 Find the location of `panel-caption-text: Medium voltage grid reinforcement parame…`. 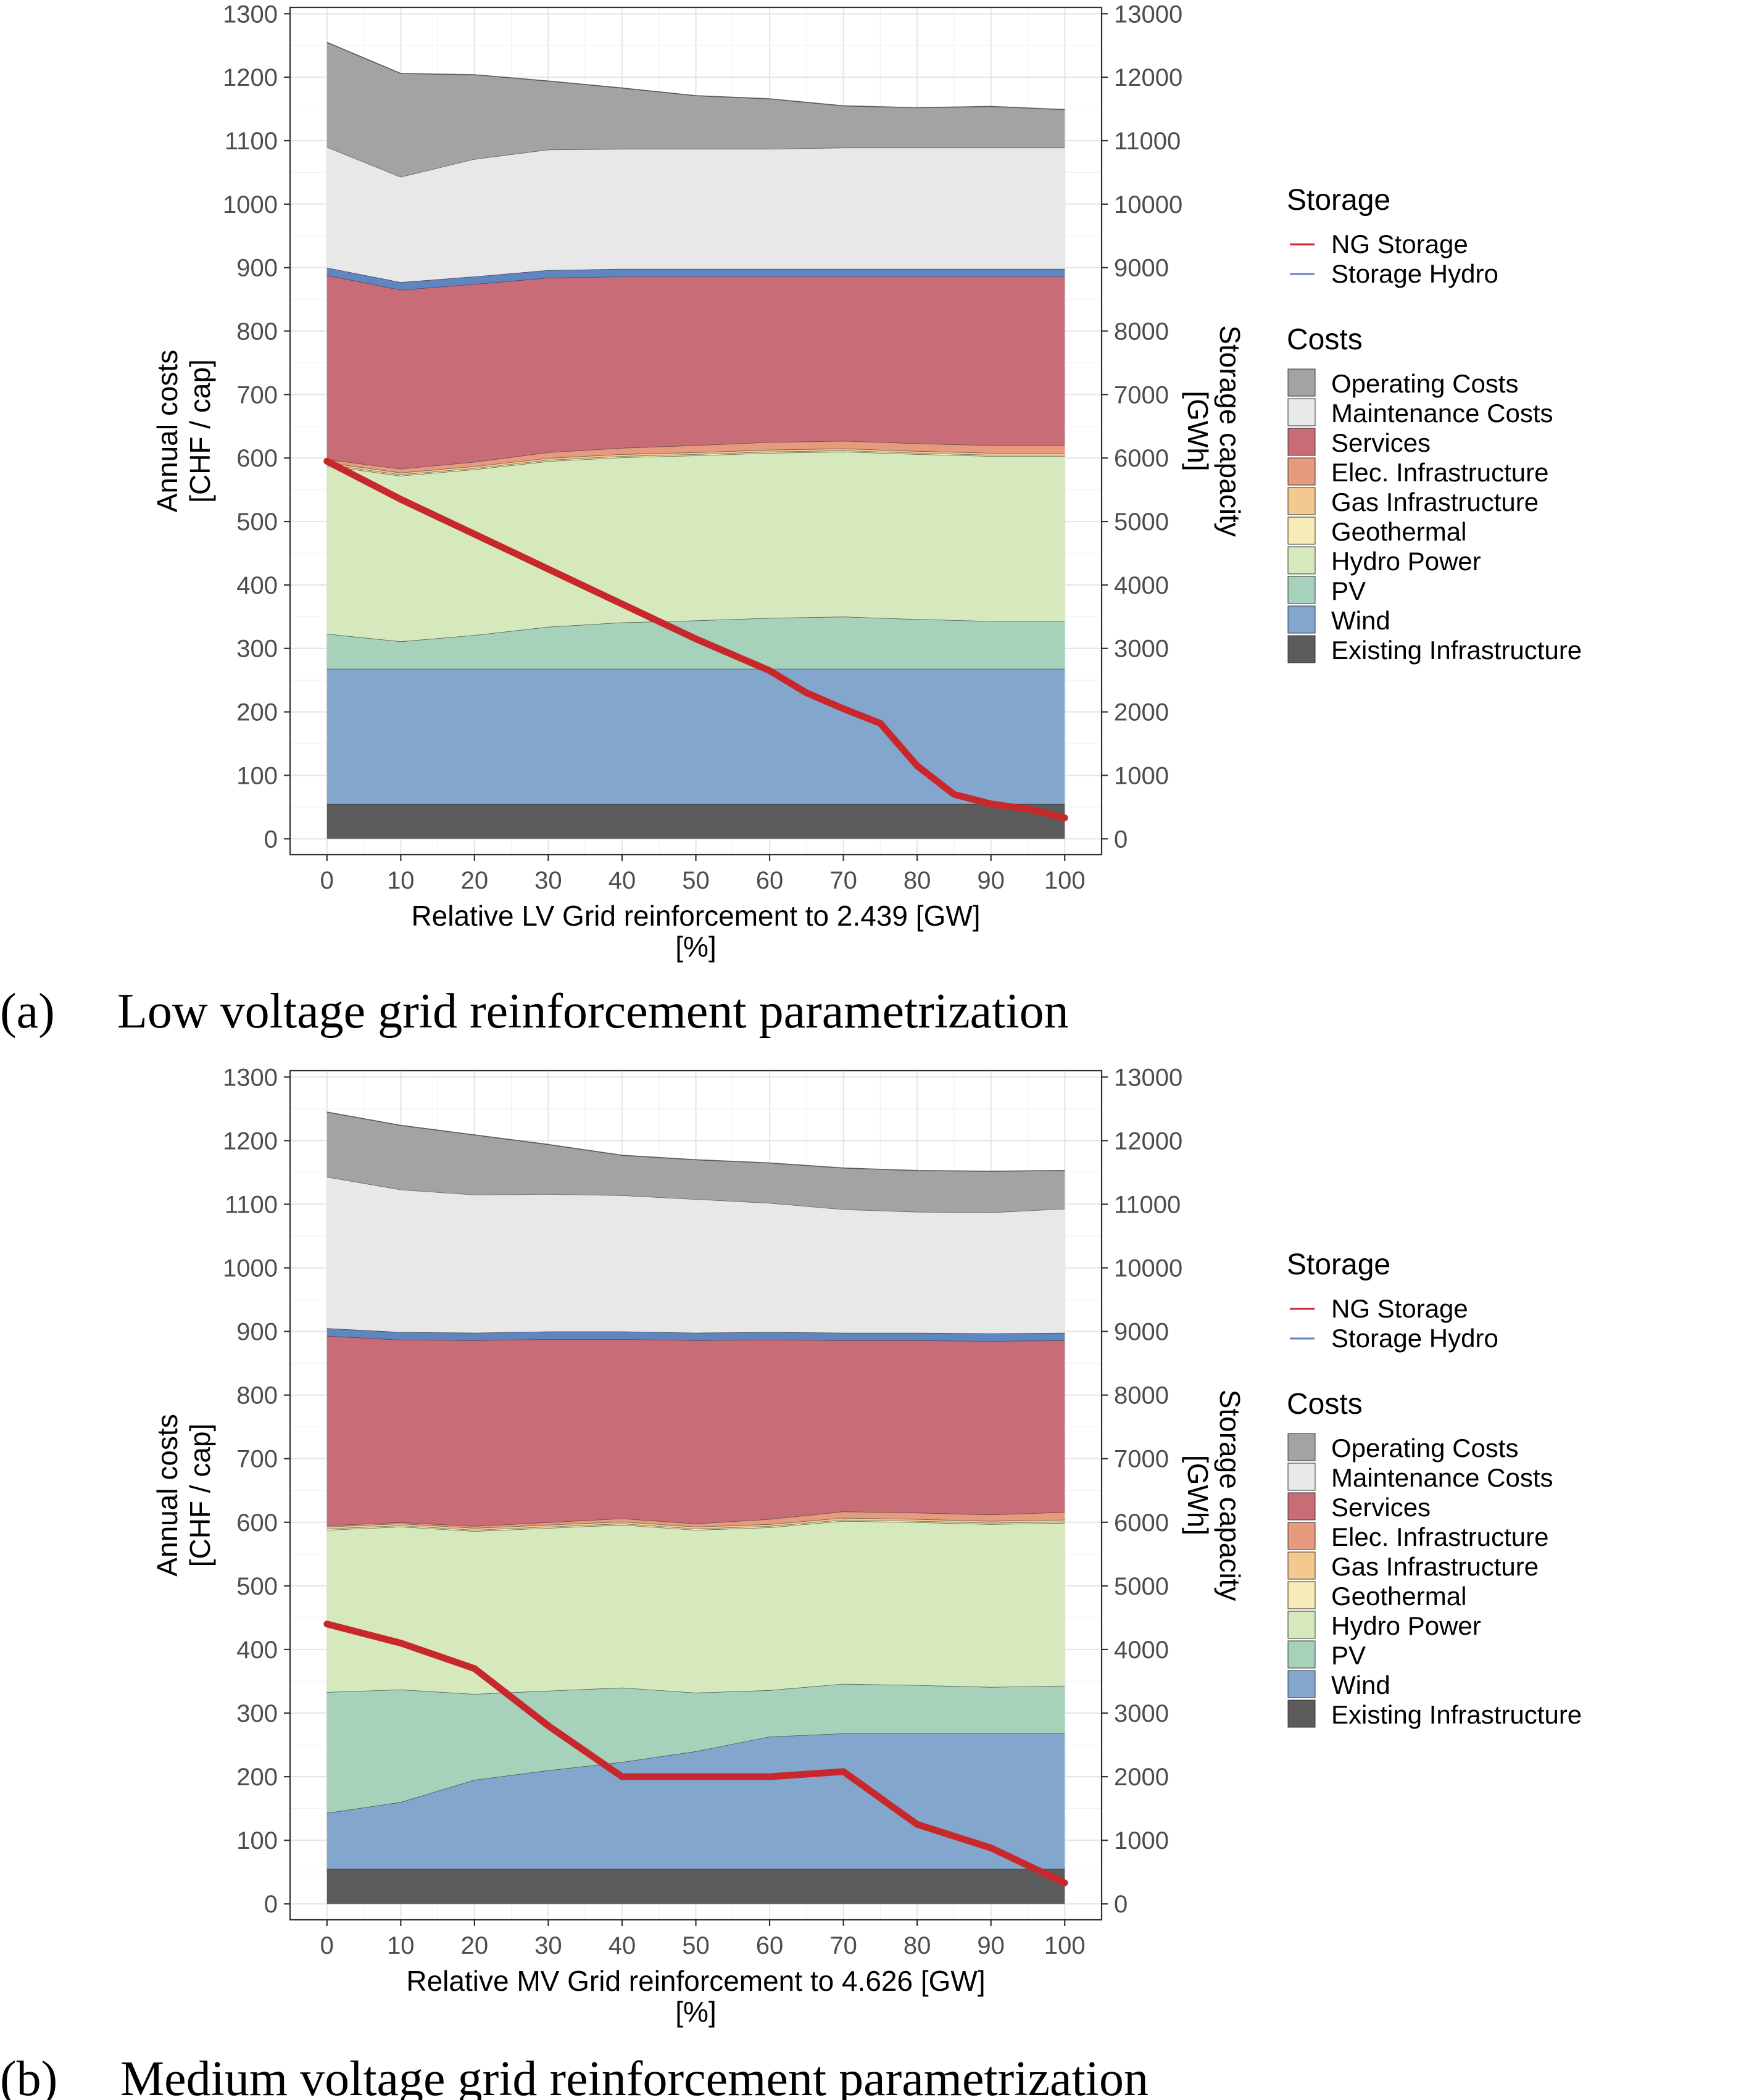

panel-caption-text: Medium voltage grid reinforcement parame… is located at coordinates (634, 2076).